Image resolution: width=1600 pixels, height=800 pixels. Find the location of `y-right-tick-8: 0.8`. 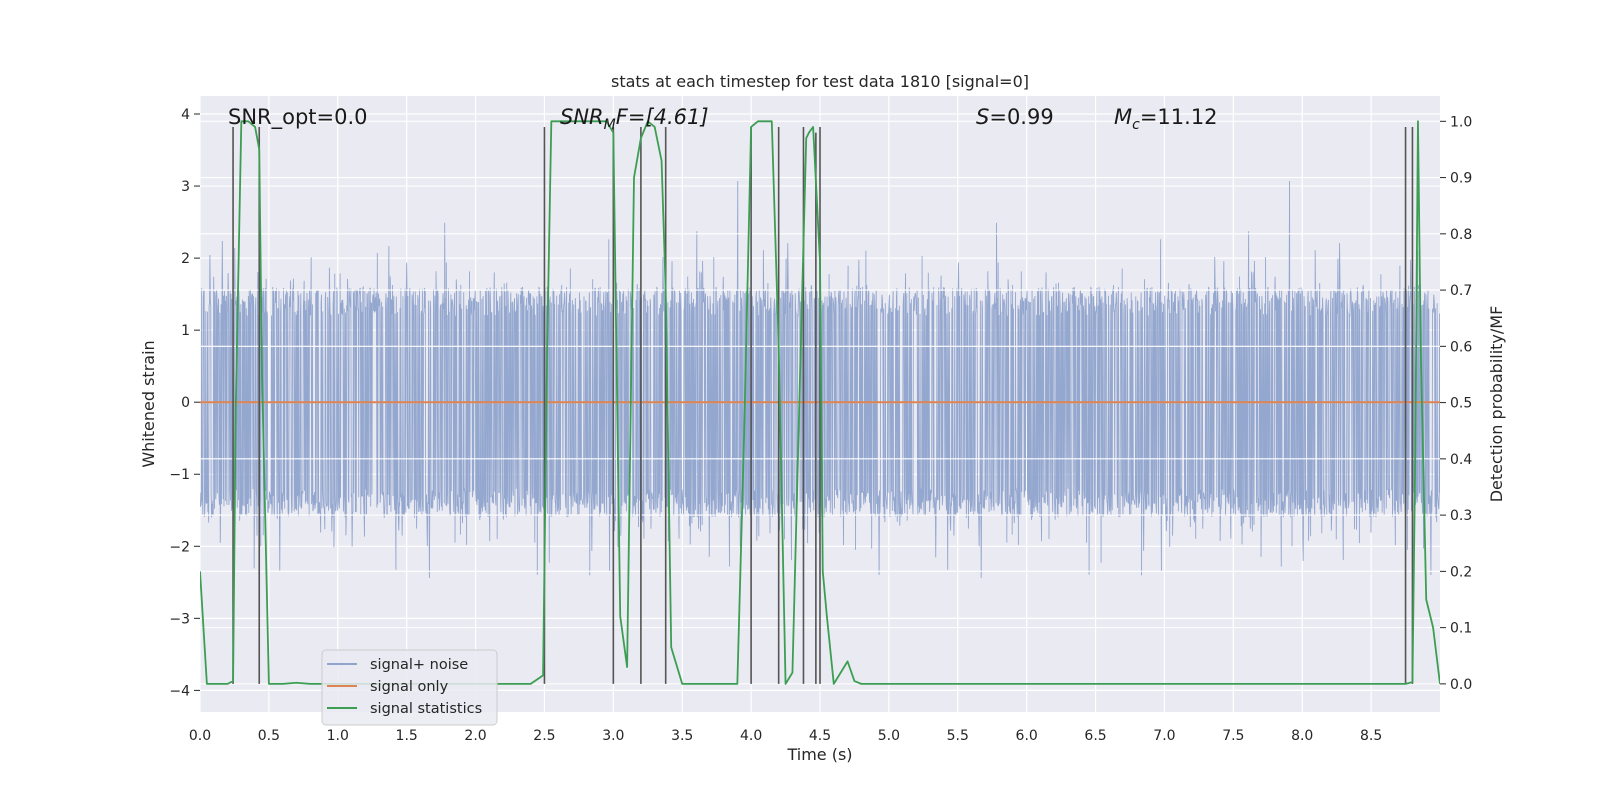

y-right-tick-8: 0.8 is located at coordinates (1461, 235).